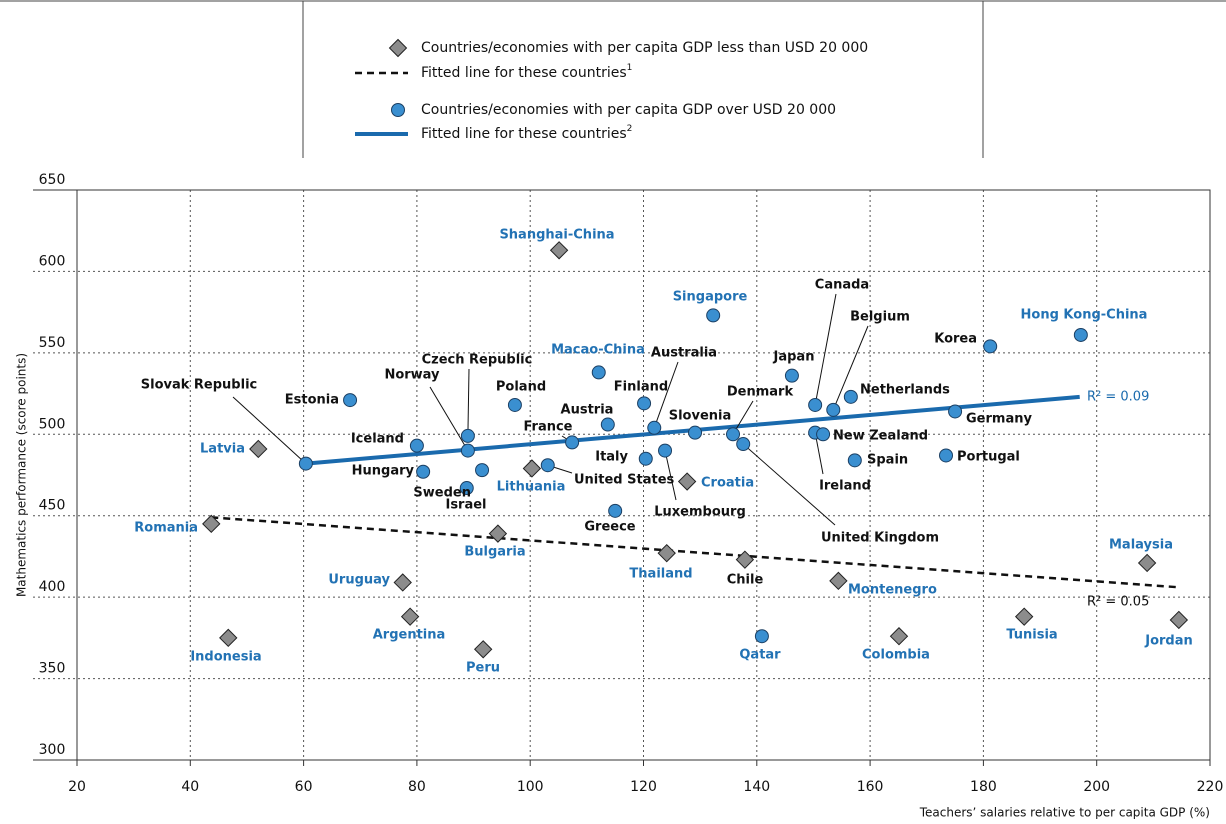 This screenshot has height=824, width=1226. What do you see at coordinates (1141, 545) in the screenshot?
I see `point-label: Malaysia` at bounding box center [1141, 545].